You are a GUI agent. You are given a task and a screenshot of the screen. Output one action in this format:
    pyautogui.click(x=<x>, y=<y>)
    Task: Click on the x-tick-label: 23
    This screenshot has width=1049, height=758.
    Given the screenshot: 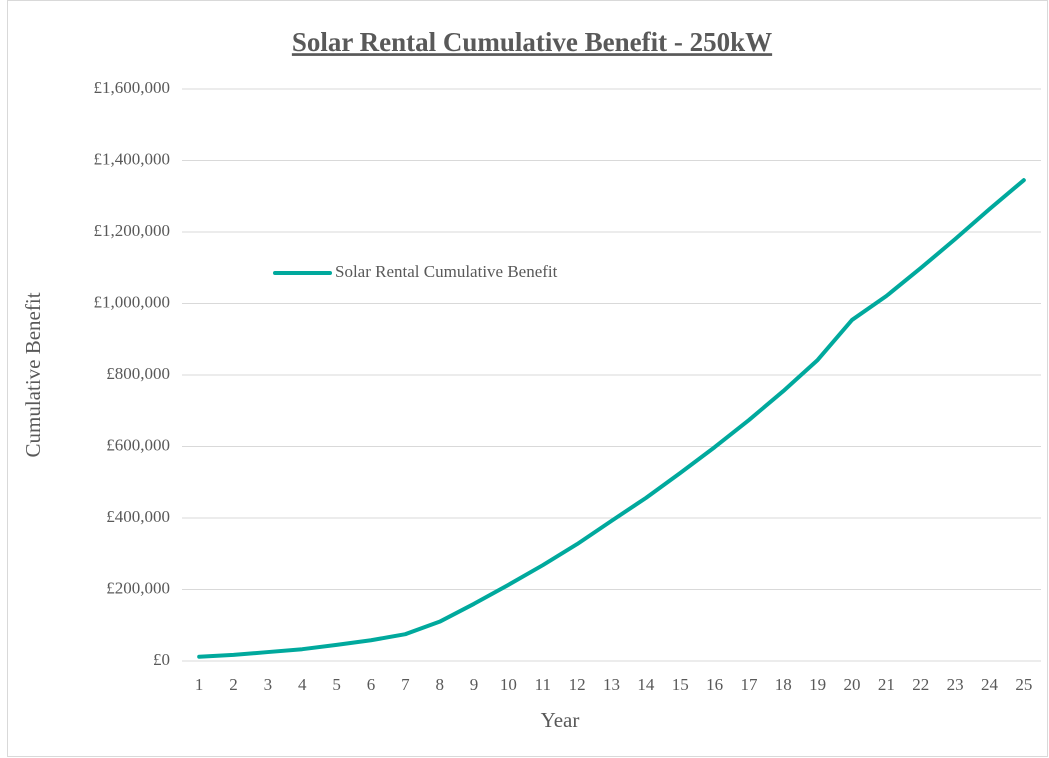 What is the action you would take?
    pyautogui.click(x=955, y=684)
    